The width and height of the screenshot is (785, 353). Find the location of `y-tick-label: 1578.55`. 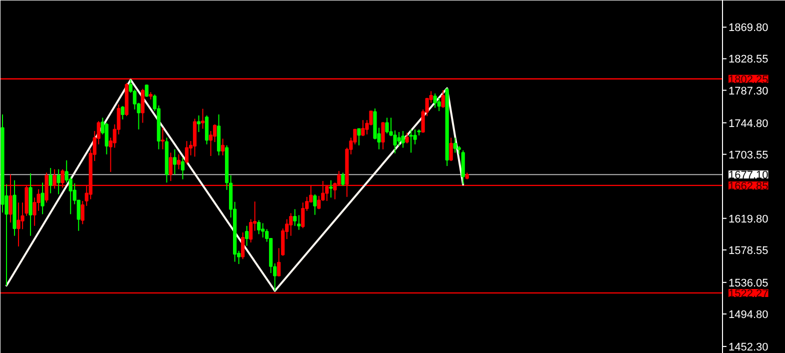

y-tick-label: 1578.55 is located at coordinates (748, 250).